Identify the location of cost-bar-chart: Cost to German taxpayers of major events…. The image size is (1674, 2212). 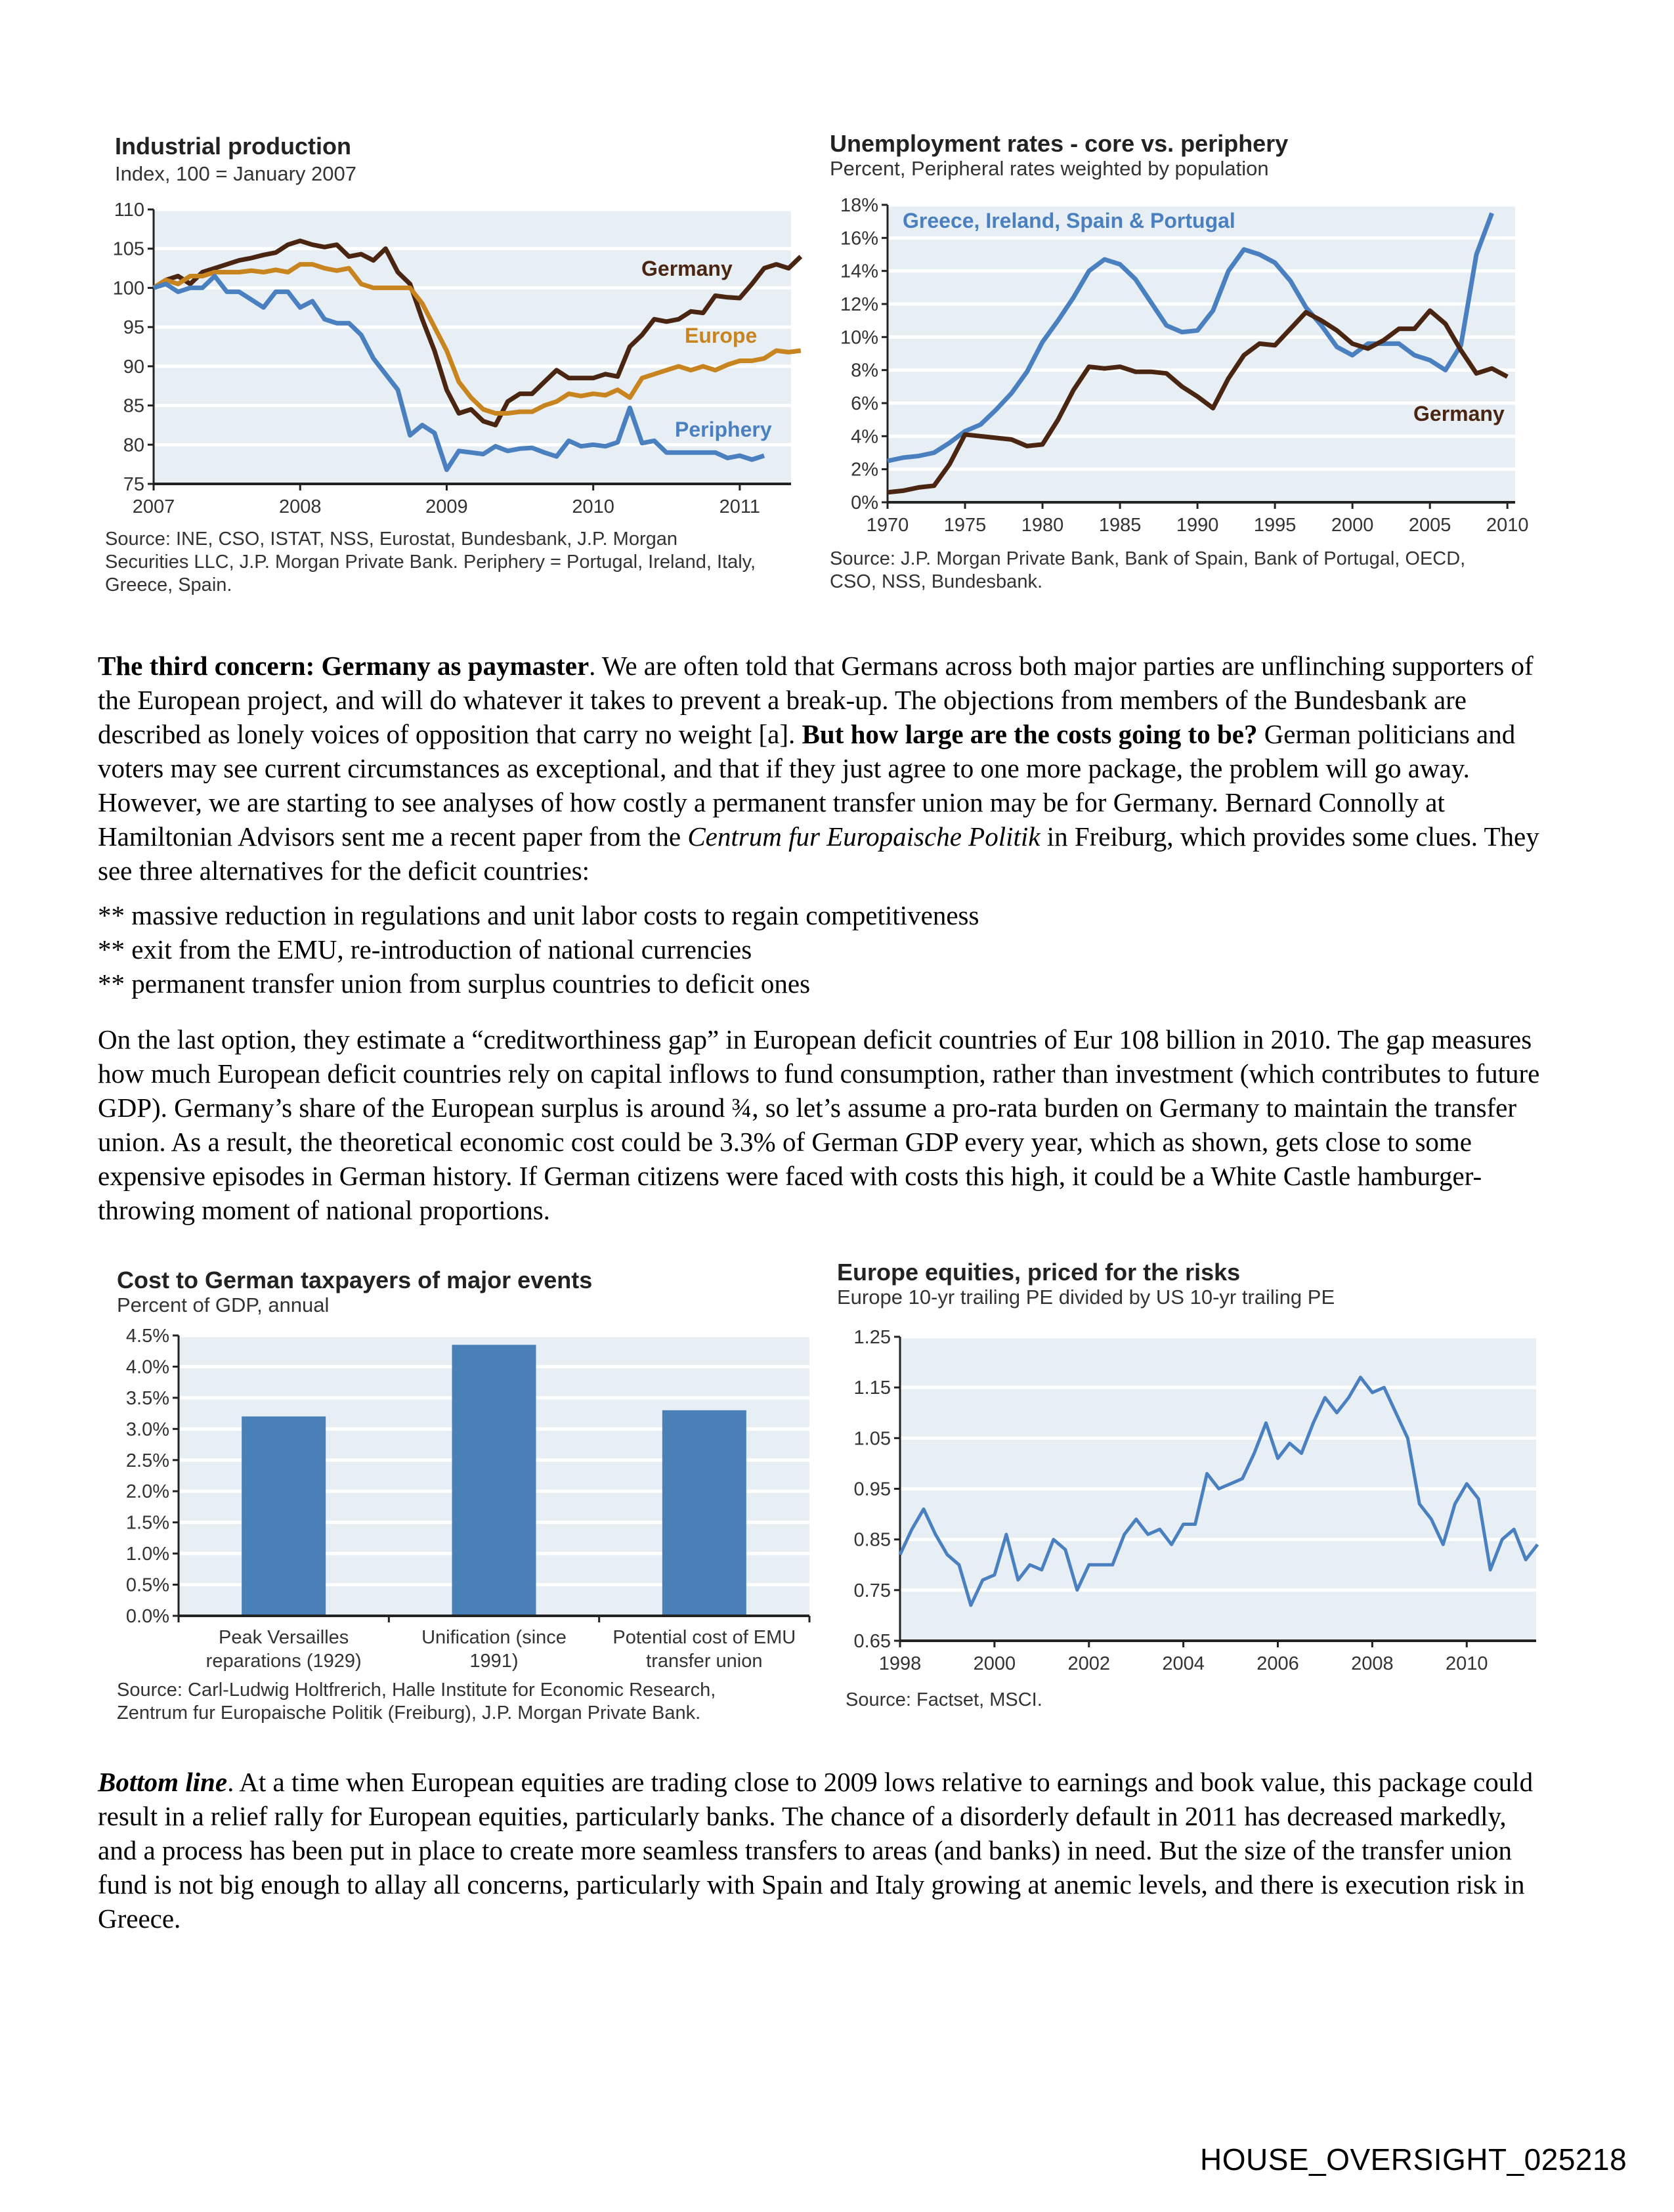
(464, 1496).